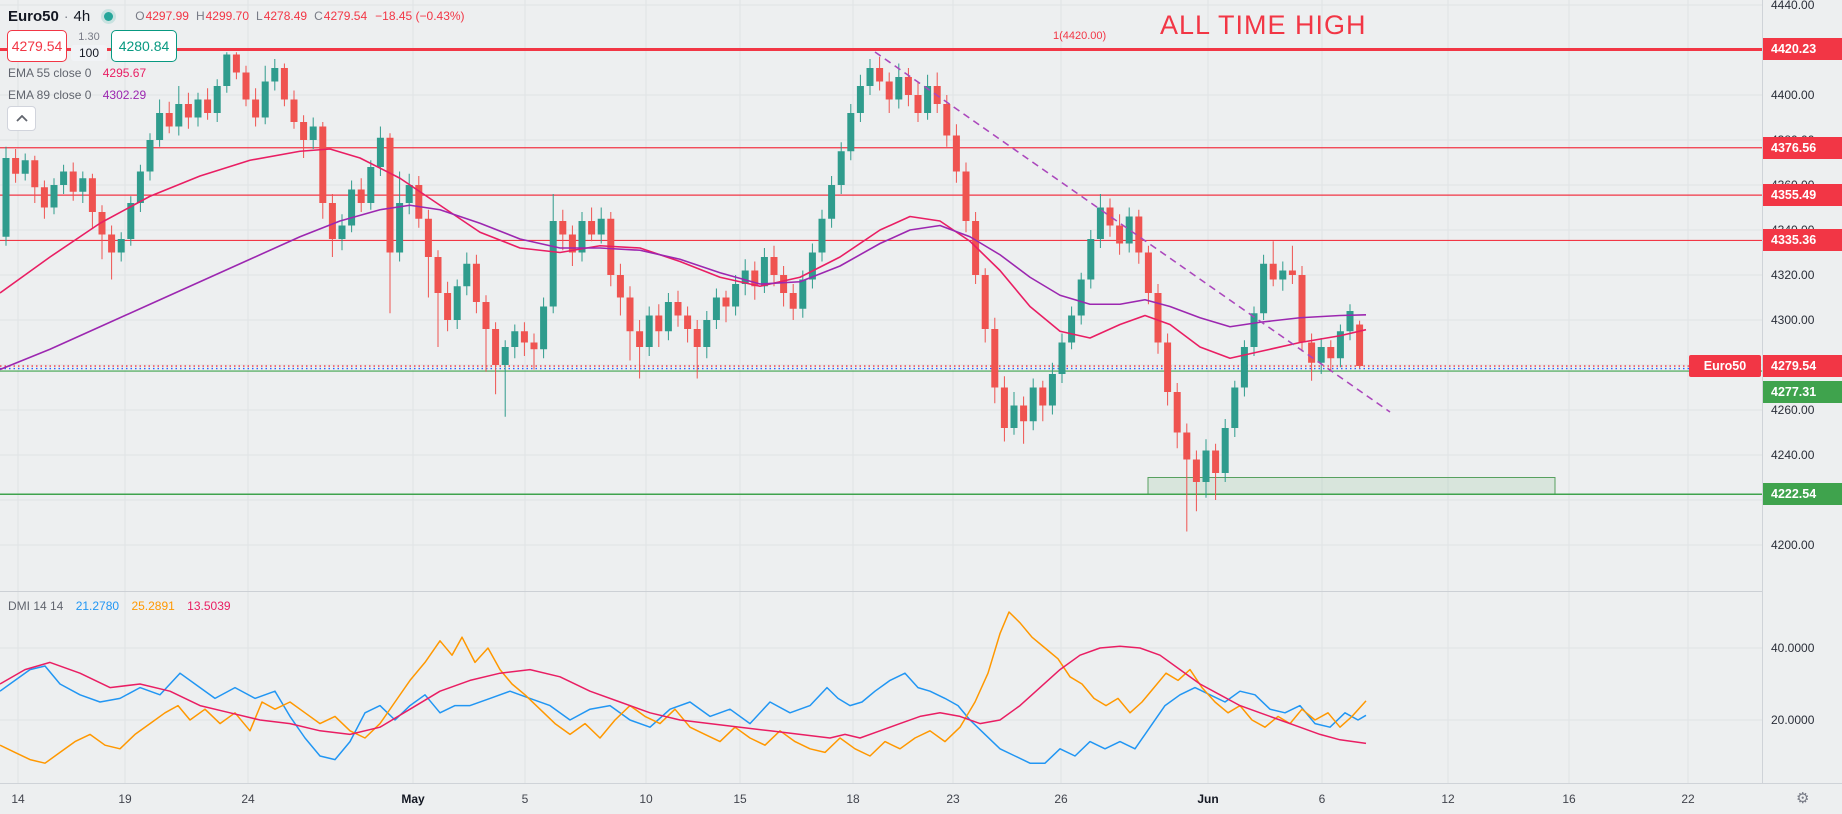 The width and height of the screenshot is (1842, 814). Describe the element at coordinates (1448, 799) in the screenshot. I see `time-axis-label: 12` at that location.